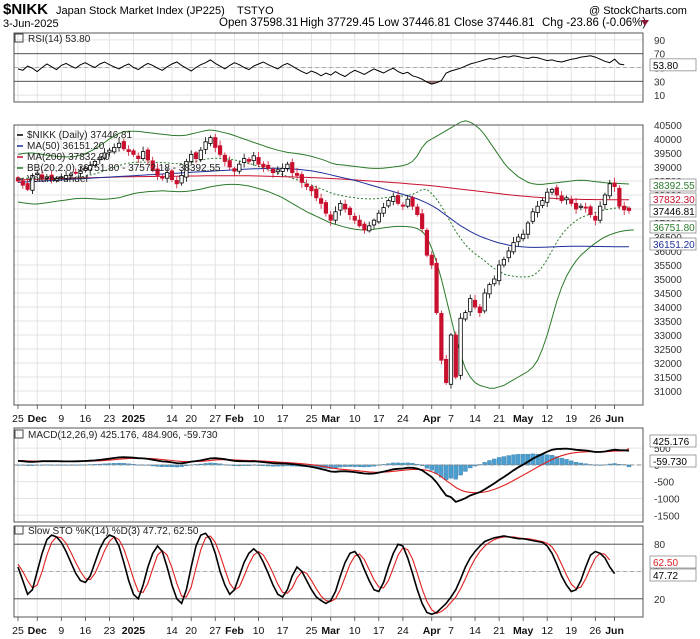  What do you see at coordinates (674, 245) in the screenshot?
I see `price-tag-ma50: 36151.20` at bounding box center [674, 245].